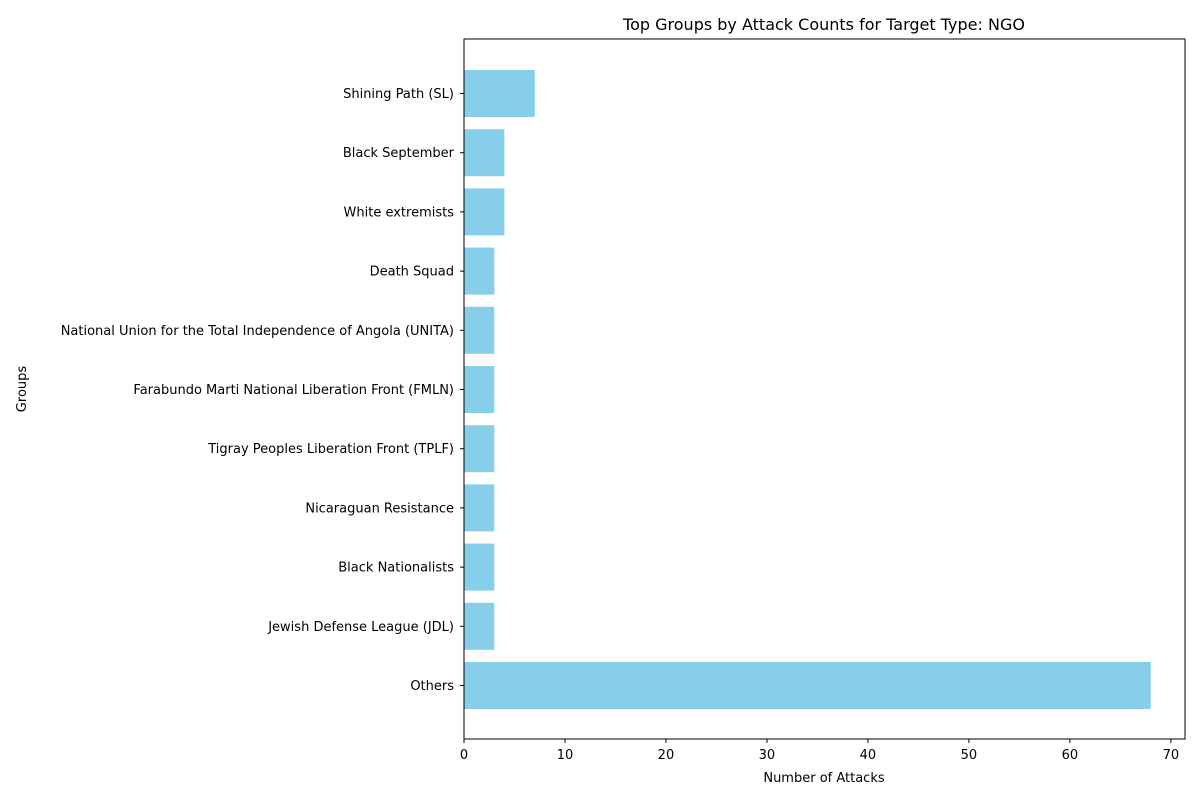 Image resolution: width=1200 pixels, height=805 pixels. Describe the element at coordinates (767, 755) in the screenshot. I see `x-tick-label-3: 30` at that location.